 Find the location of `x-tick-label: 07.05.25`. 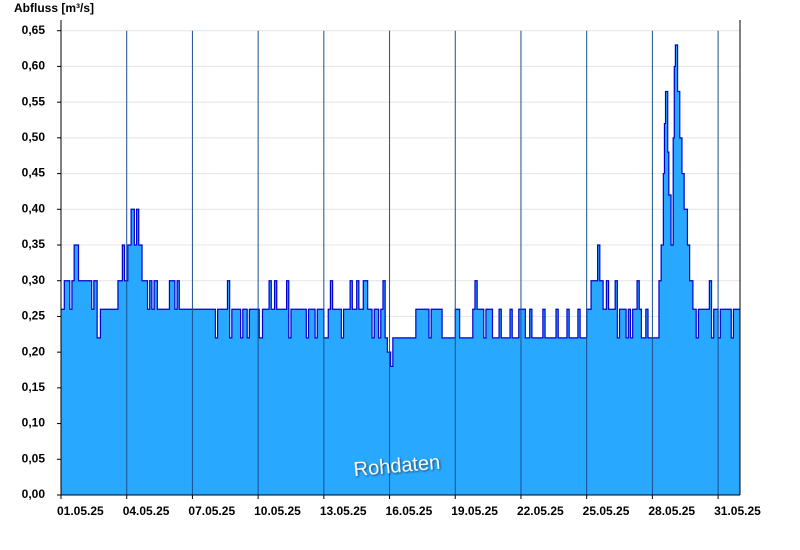

x-tick-label: 07.05.25 is located at coordinates (211, 511).